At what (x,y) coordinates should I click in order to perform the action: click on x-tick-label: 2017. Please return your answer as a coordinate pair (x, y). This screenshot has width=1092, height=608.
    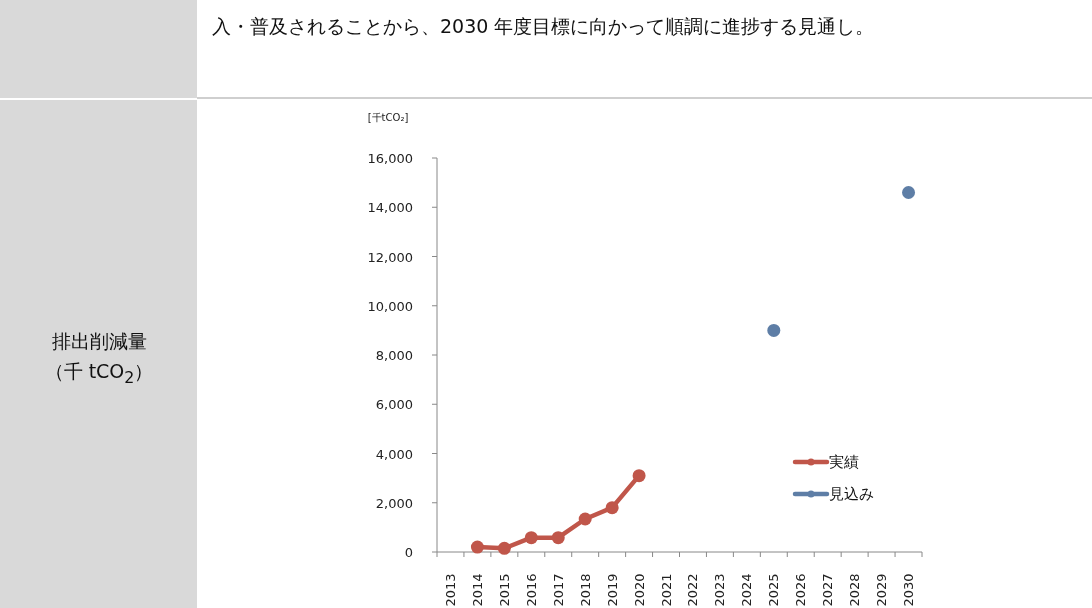
    Looking at the image, I should click on (558, 590).